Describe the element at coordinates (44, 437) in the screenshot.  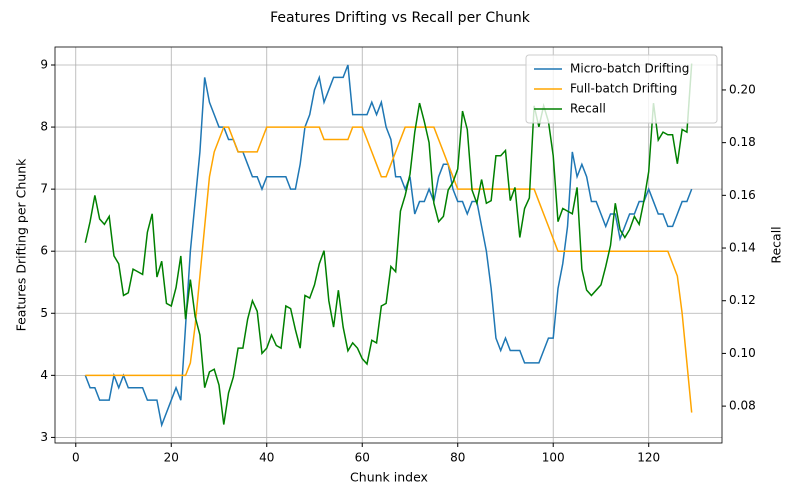
I see `y-tick-label: 3` at that location.